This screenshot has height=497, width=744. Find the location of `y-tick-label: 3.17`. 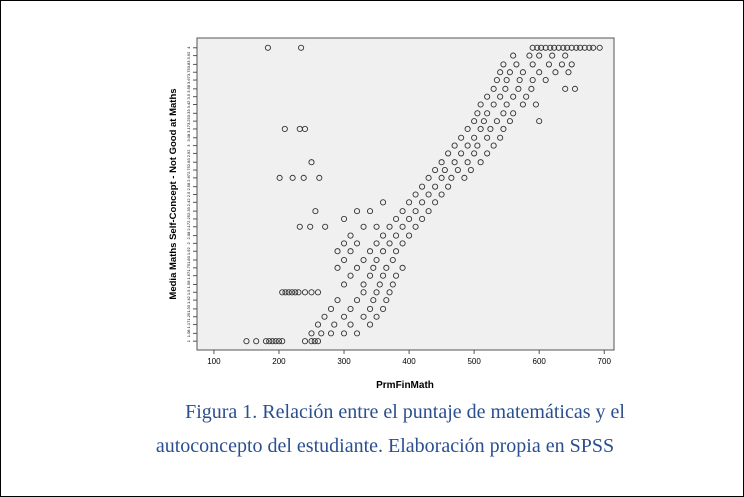

y-tick-label: 3.17 is located at coordinates (188, 128).